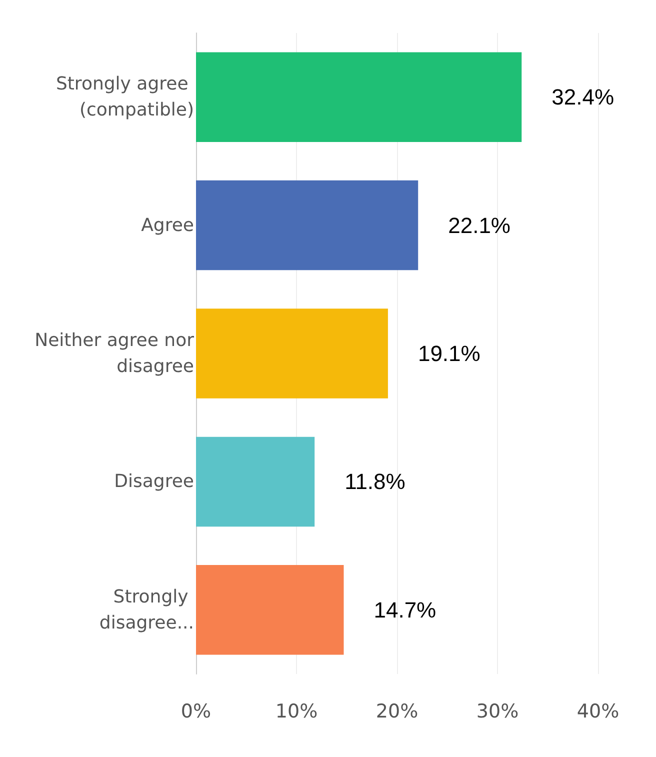  I want to click on data-label: 11.8%, so click(375, 481).